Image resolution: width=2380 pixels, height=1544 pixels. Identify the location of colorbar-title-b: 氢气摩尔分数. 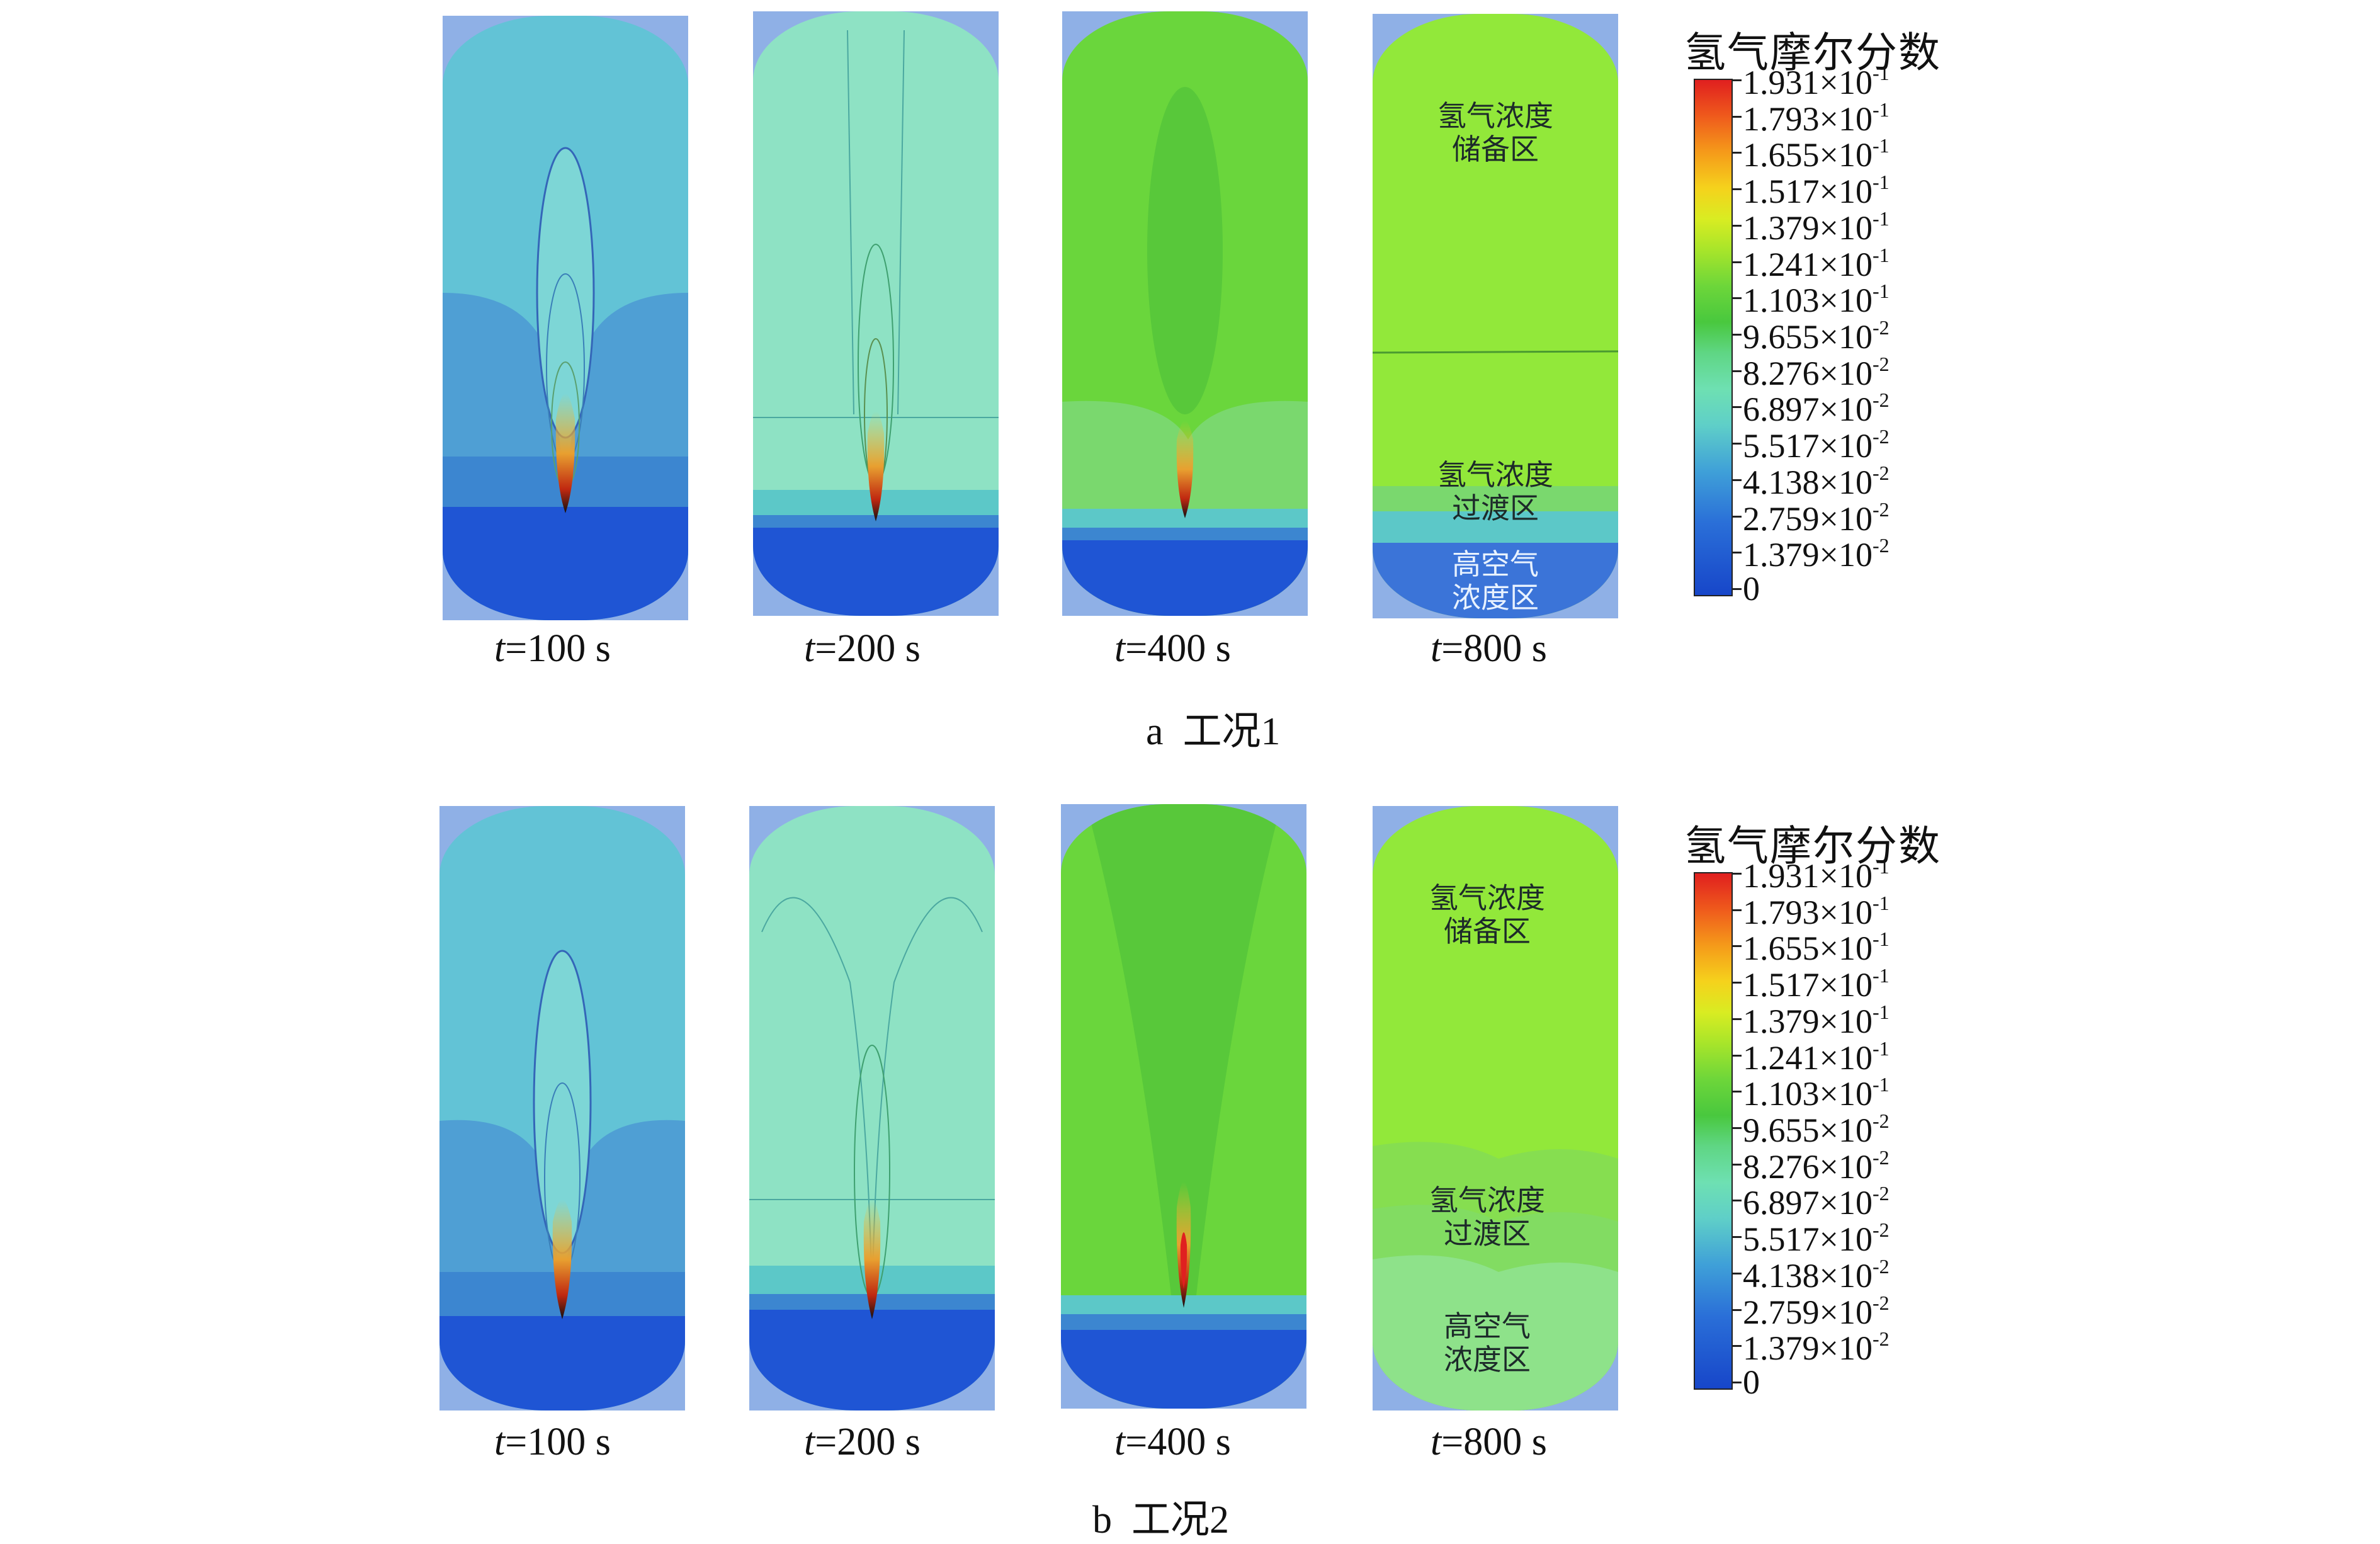
(1812, 846).